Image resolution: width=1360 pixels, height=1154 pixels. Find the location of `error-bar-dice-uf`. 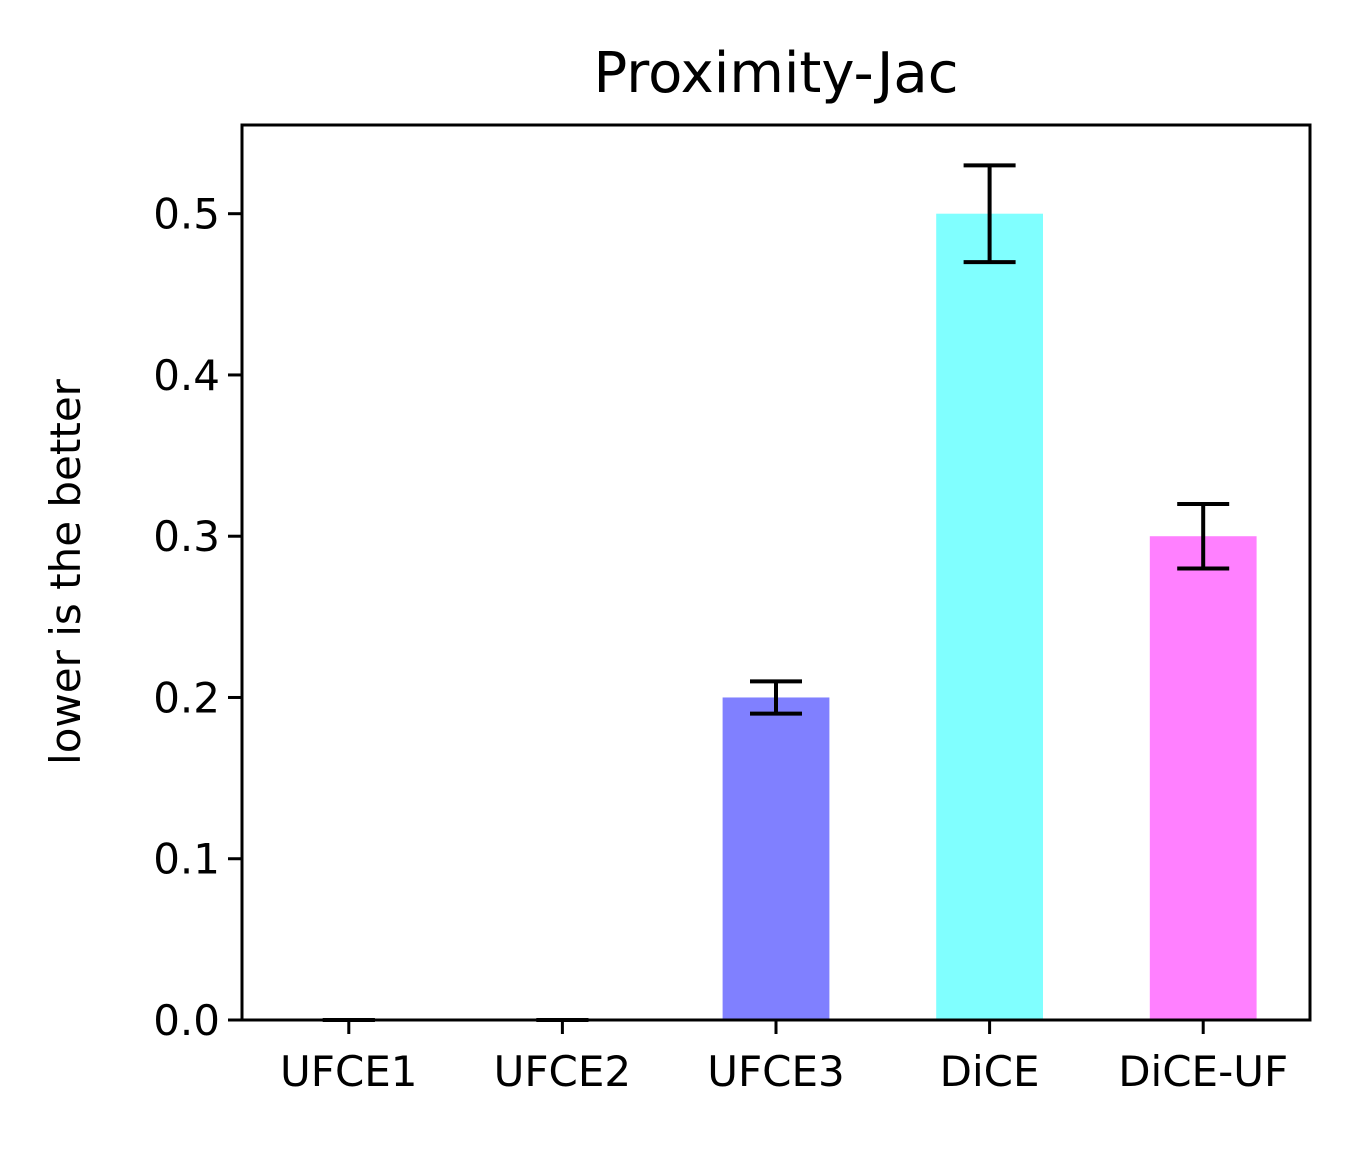

error-bar-dice-uf is located at coordinates (1203, 536).